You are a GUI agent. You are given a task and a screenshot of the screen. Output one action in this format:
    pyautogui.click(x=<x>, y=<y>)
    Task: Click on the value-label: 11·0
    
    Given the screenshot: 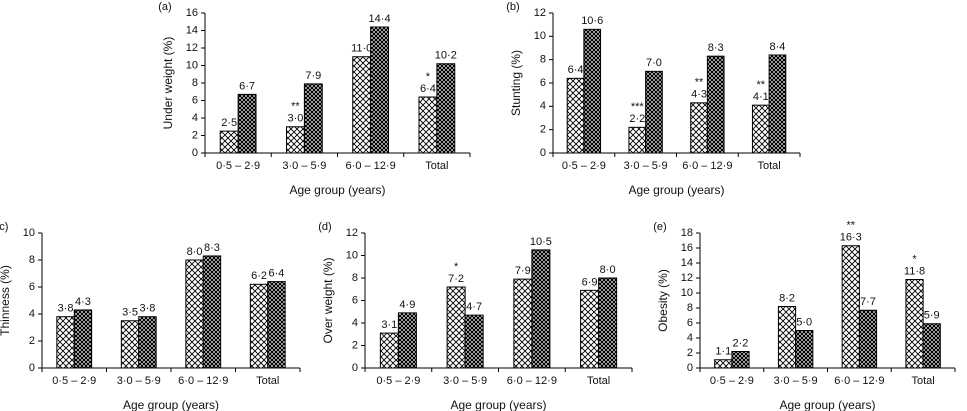 What is the action you would take?
    pyautogui.click(x=361, y=49)
    